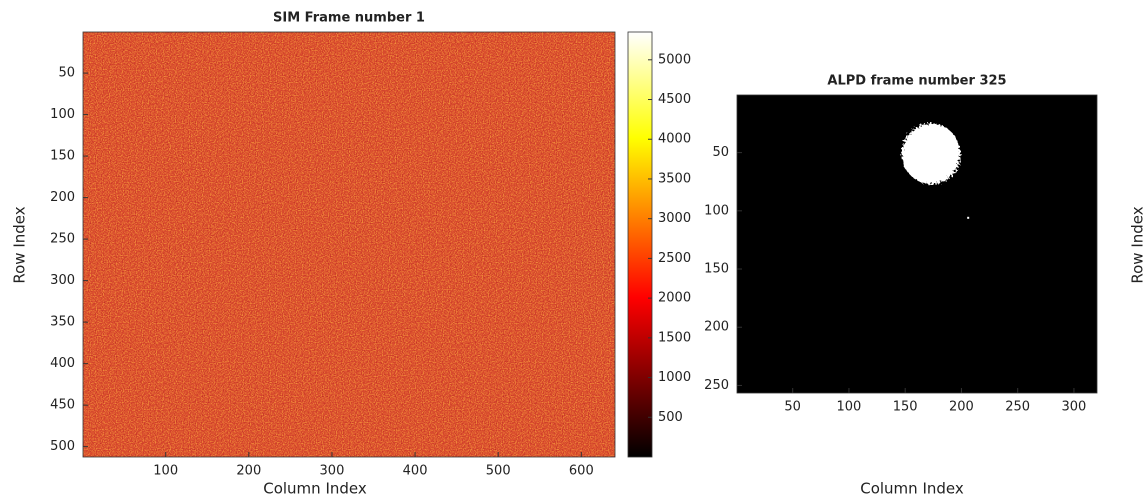  What do you see at coordinates (674, 99) in the screenshot?
I see `colorbar-tick-label: 4500` at bounding box center [674, 99].